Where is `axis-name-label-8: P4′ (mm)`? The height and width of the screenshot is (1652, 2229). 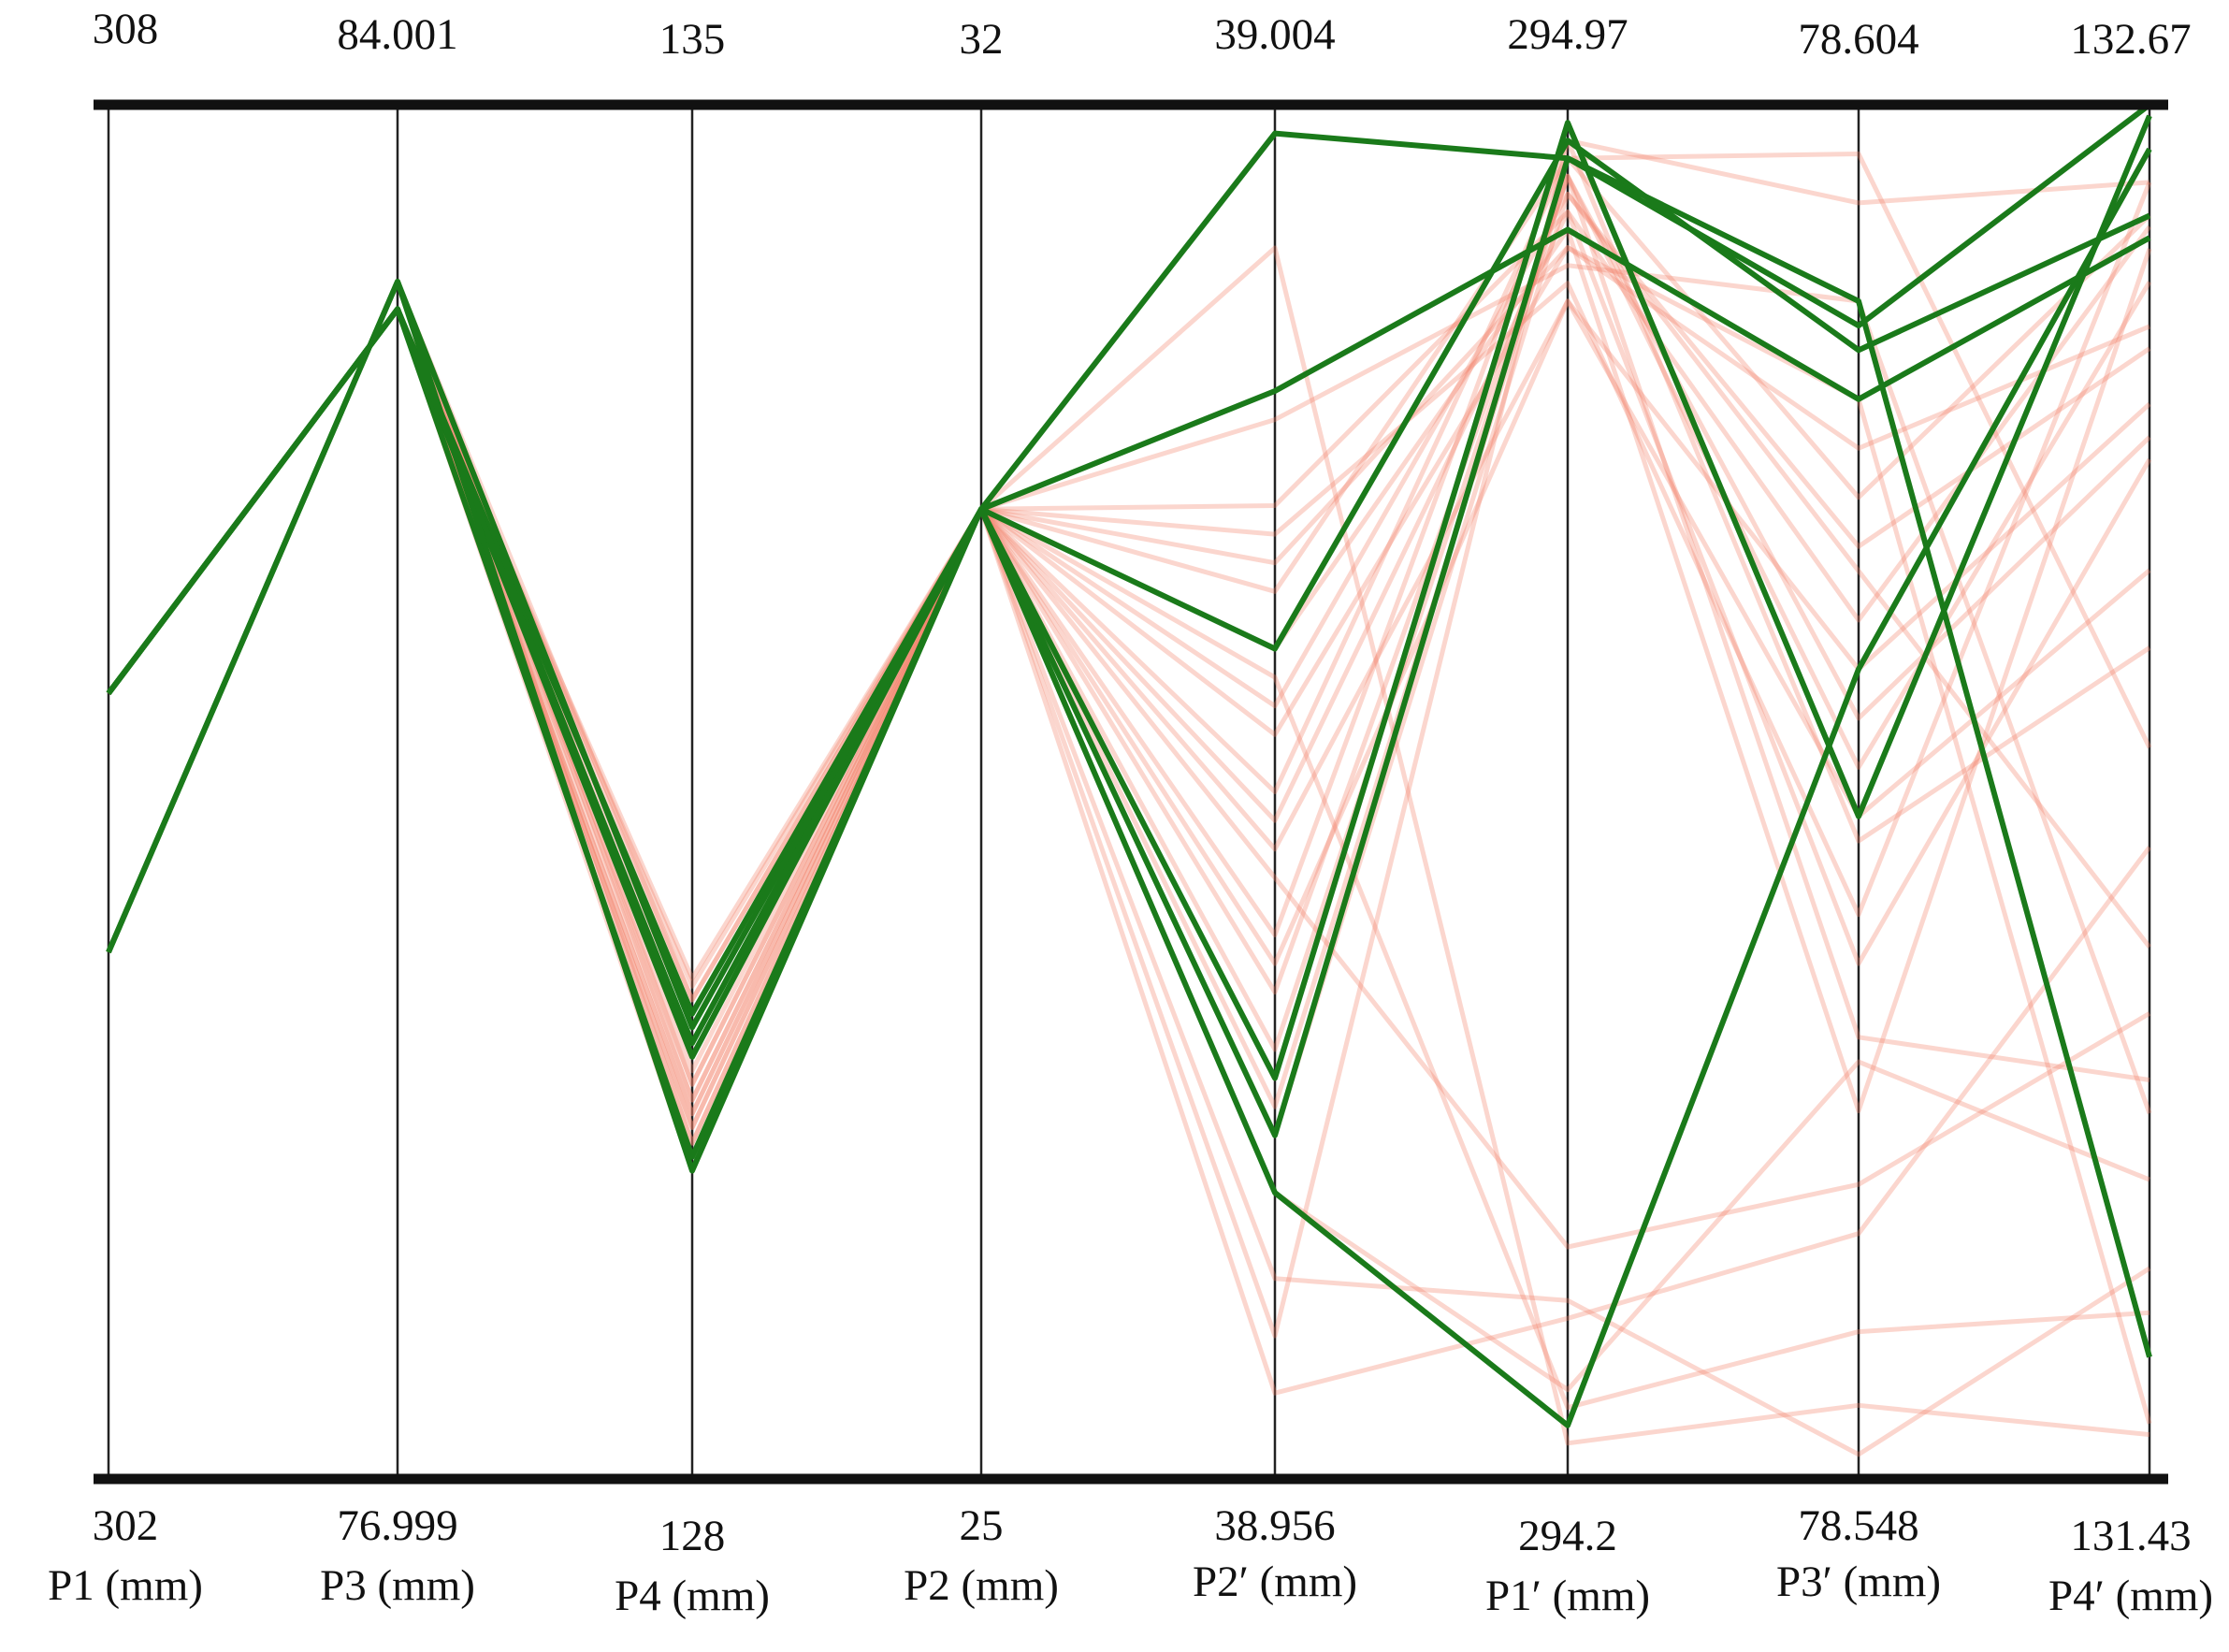 axis-name-label-8: P4′ (mm) is located at coordinates (2130, 1596).